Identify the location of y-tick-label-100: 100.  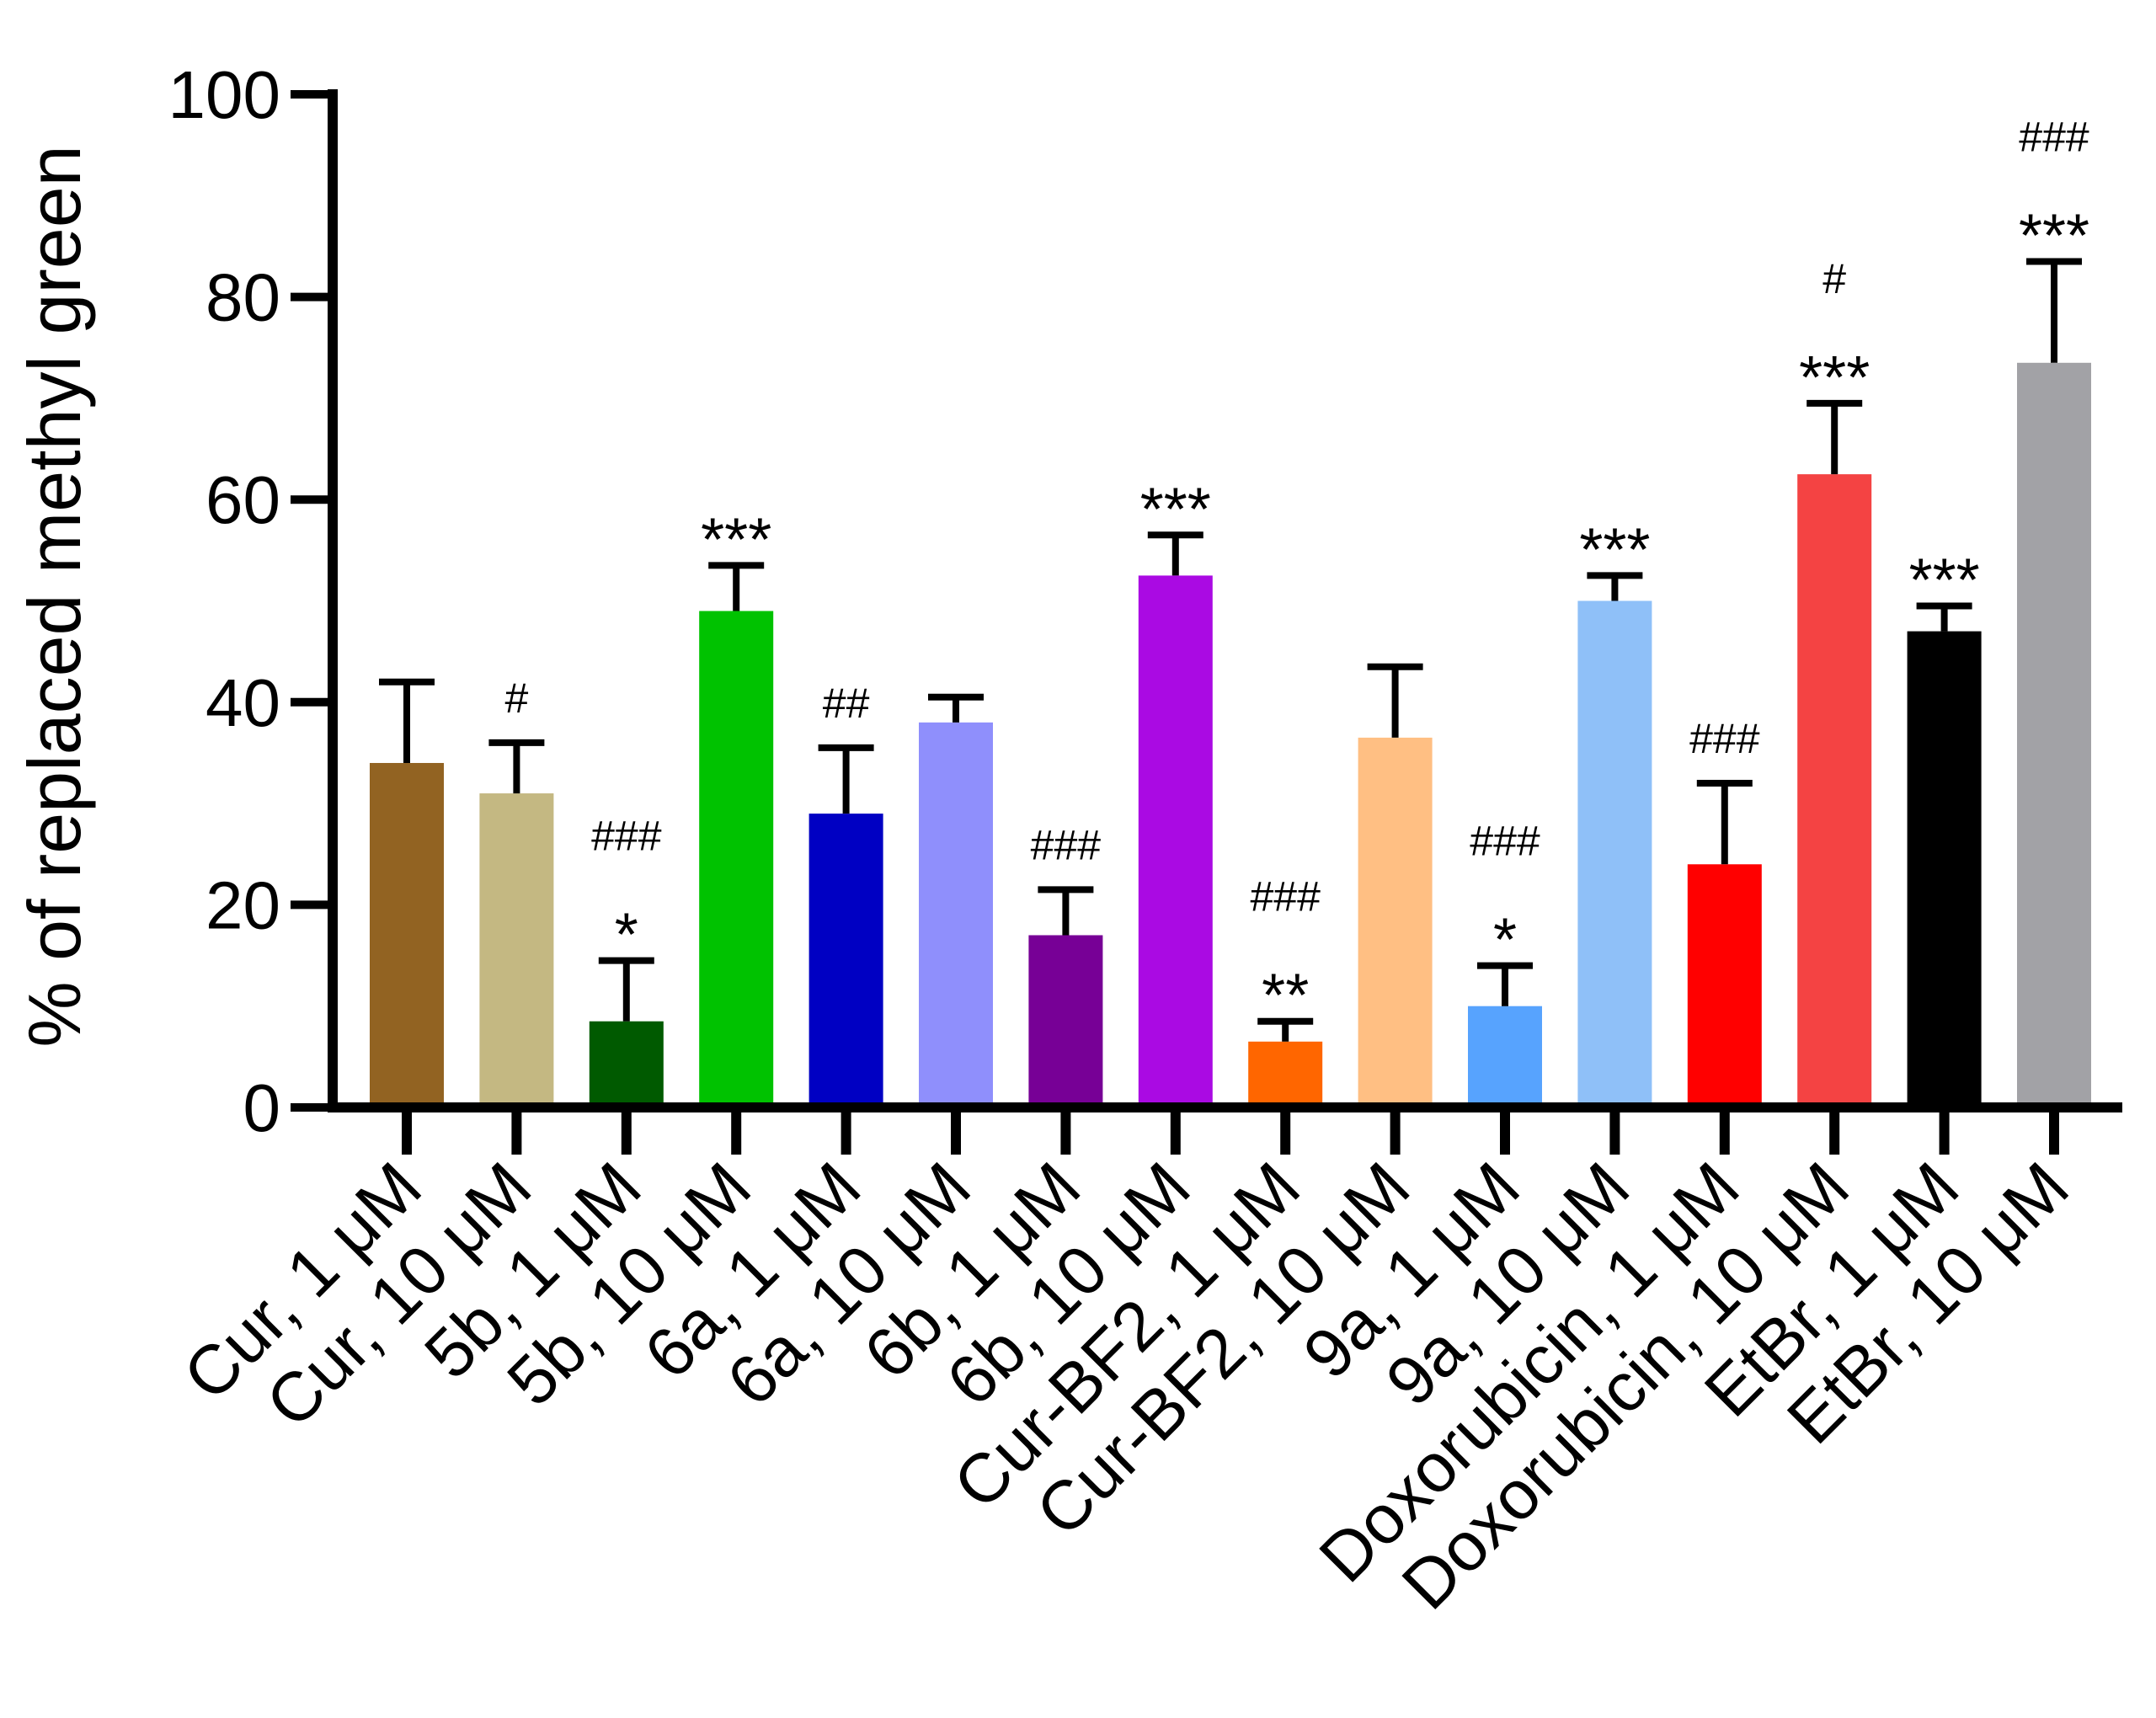
(224, 94).